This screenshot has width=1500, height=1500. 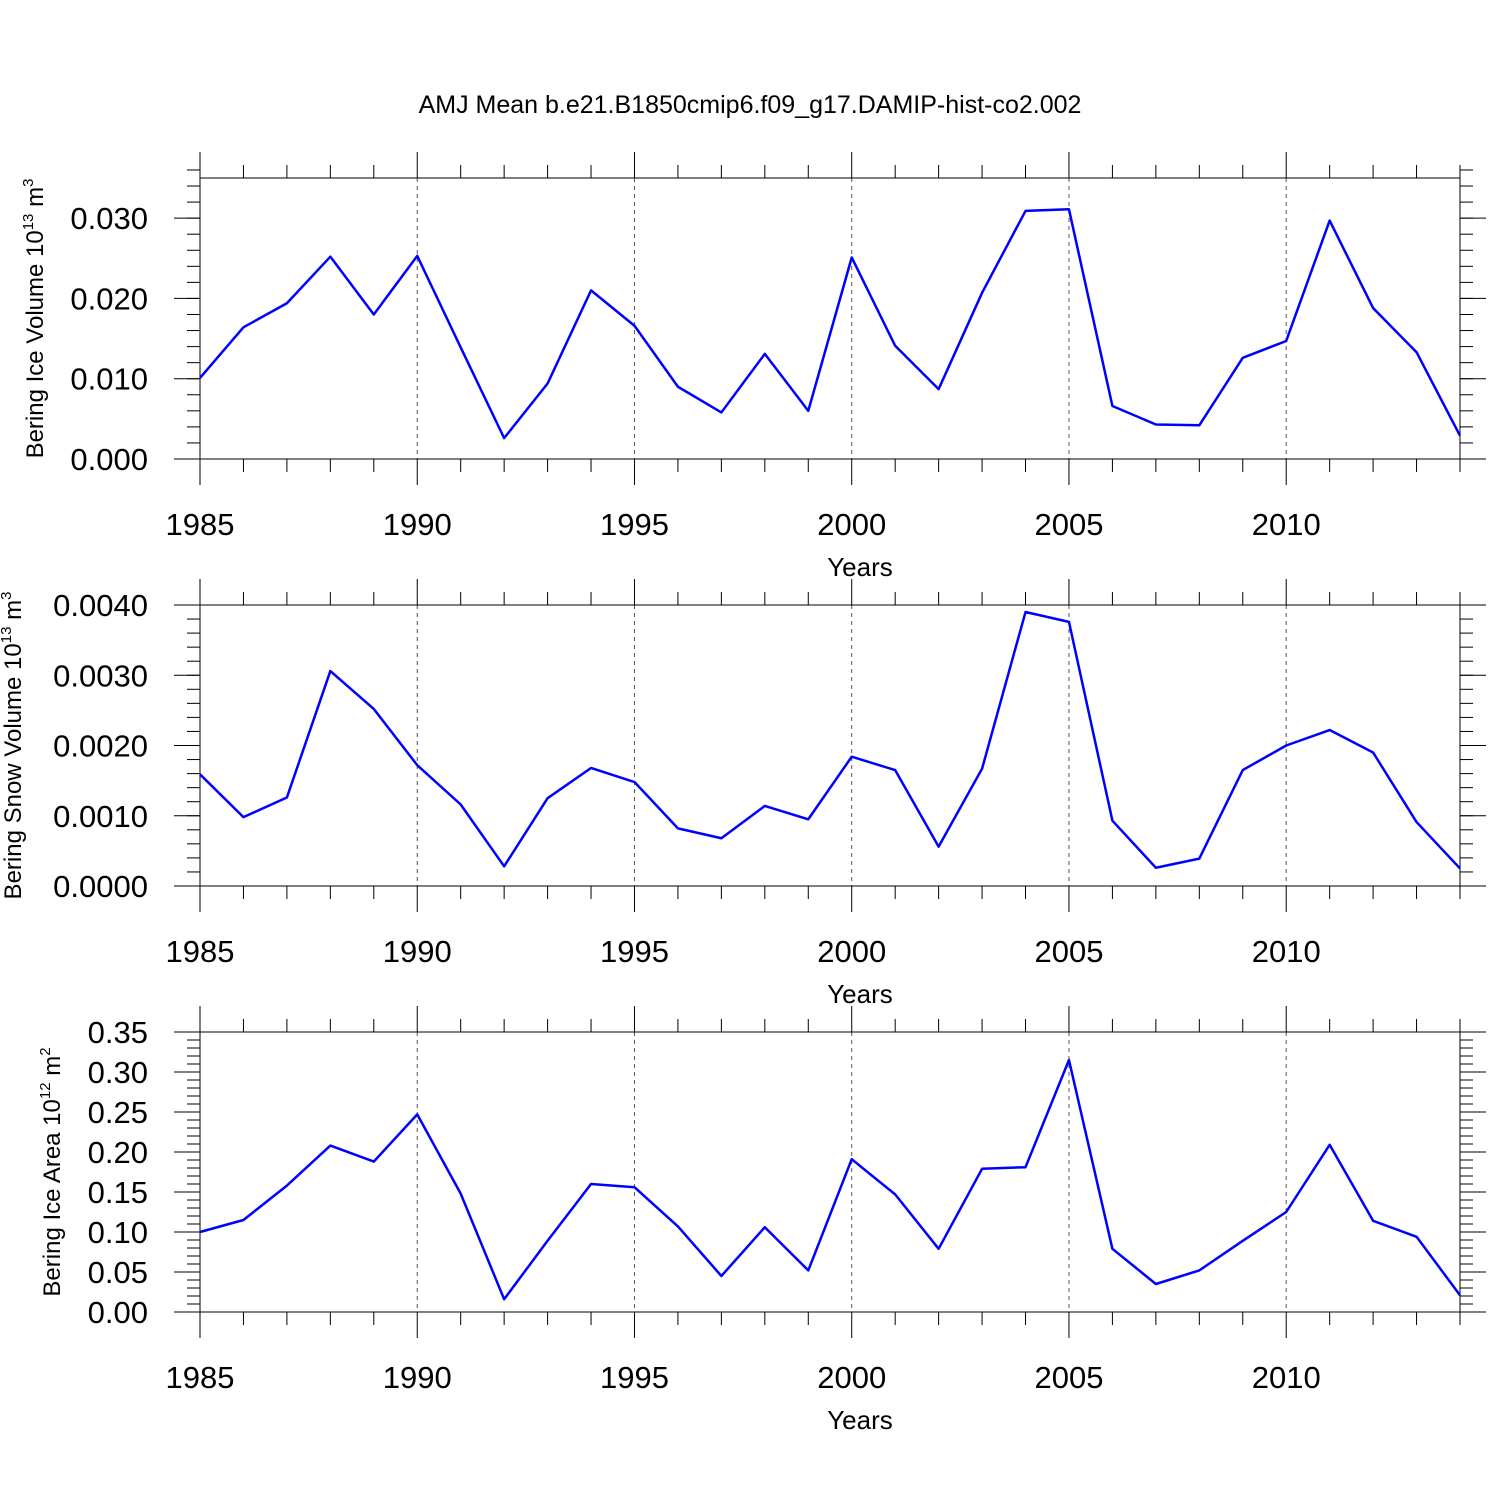 What do you see at coordinates (52, 1197) in the screenshot?
I see `panel-3-y-axis-label-text: Bering Ice Area 10` at bounding box center [52, 1197].